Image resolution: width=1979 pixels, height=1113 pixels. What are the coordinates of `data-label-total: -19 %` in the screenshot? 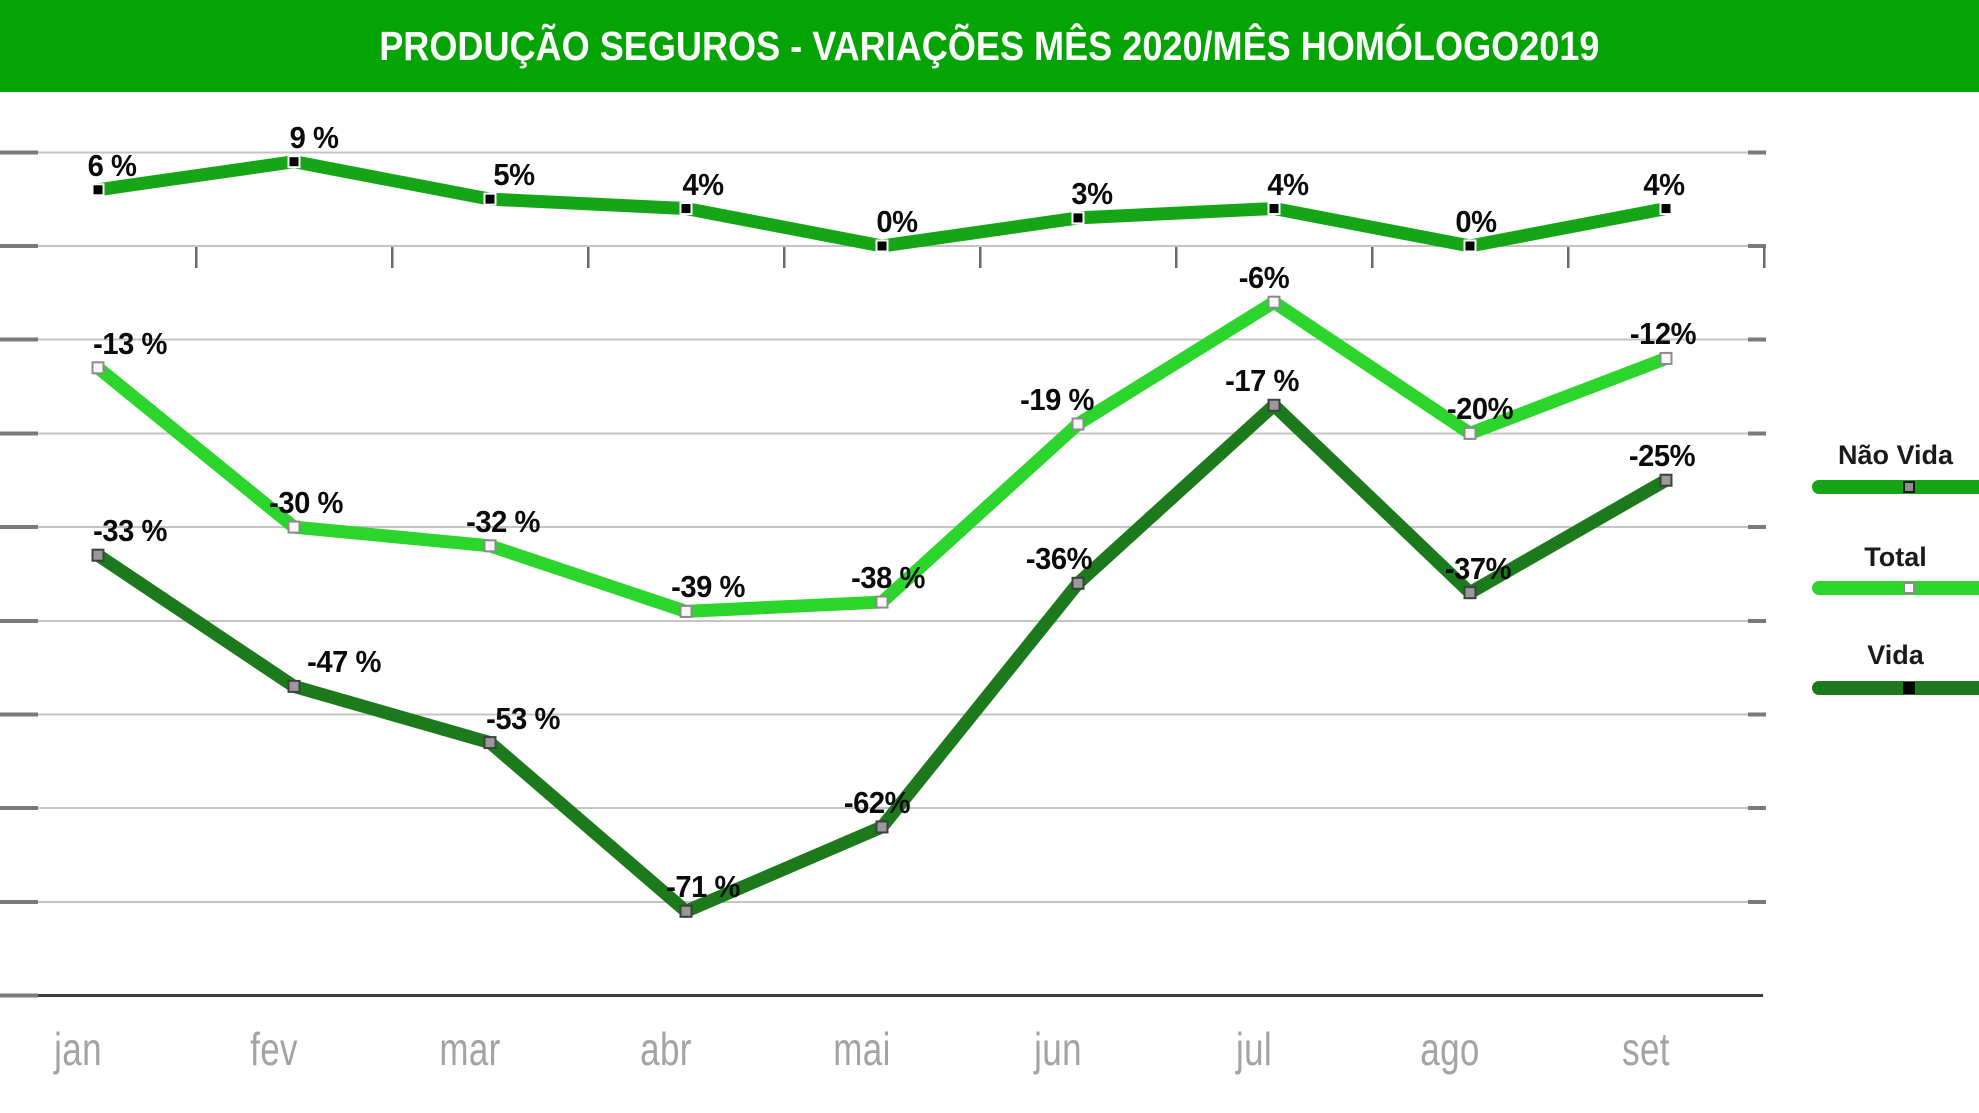 It's located at (1057, 400).